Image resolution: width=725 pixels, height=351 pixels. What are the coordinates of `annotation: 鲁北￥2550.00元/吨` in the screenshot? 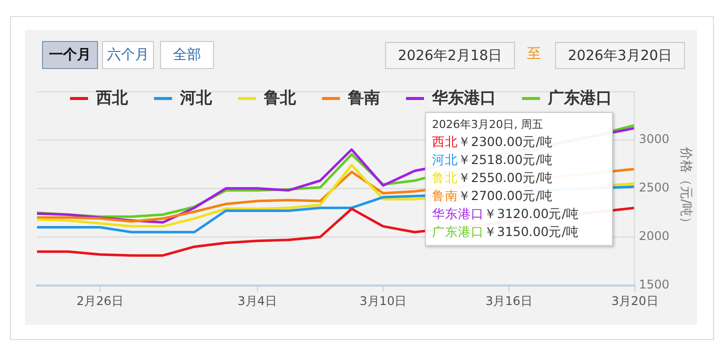 It's located at (492, 177).